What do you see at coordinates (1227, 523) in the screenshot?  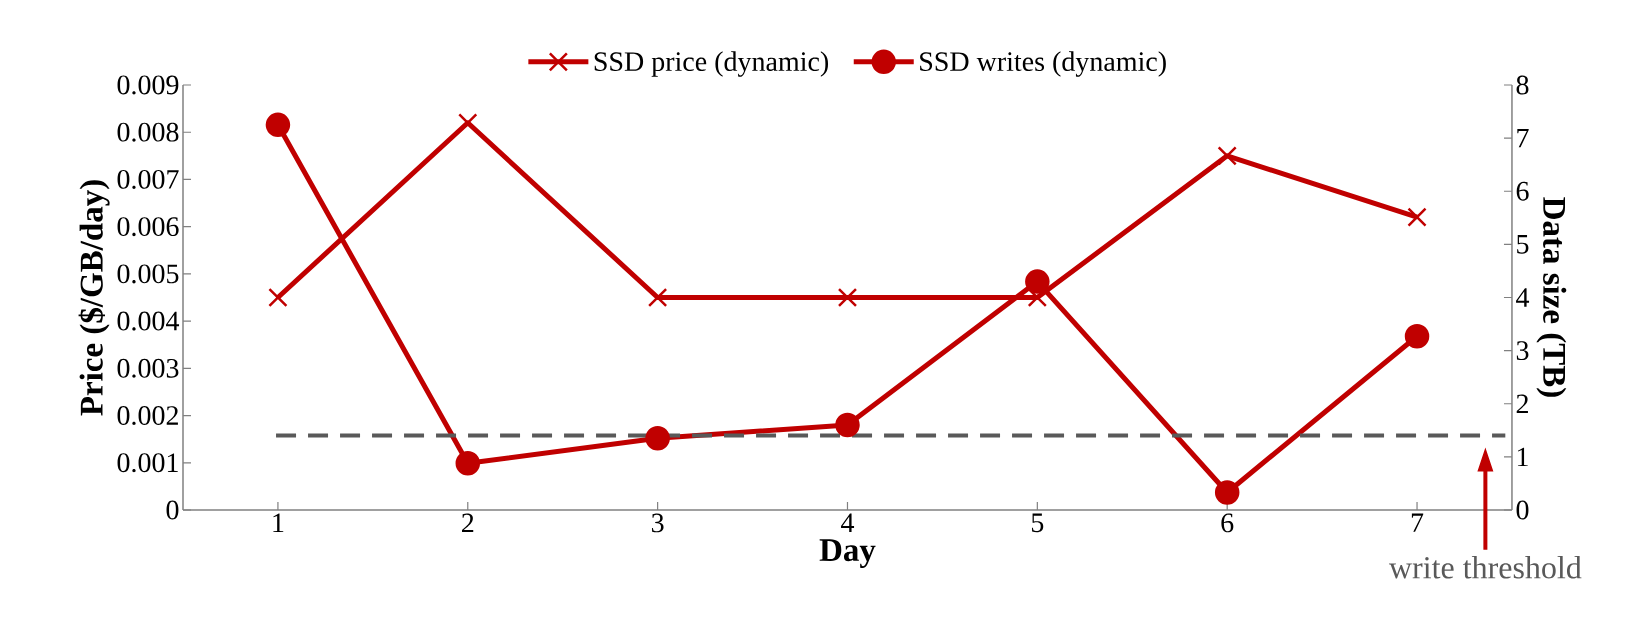 I see `x-tick-label: 6` at bounding box center [1227, 523].